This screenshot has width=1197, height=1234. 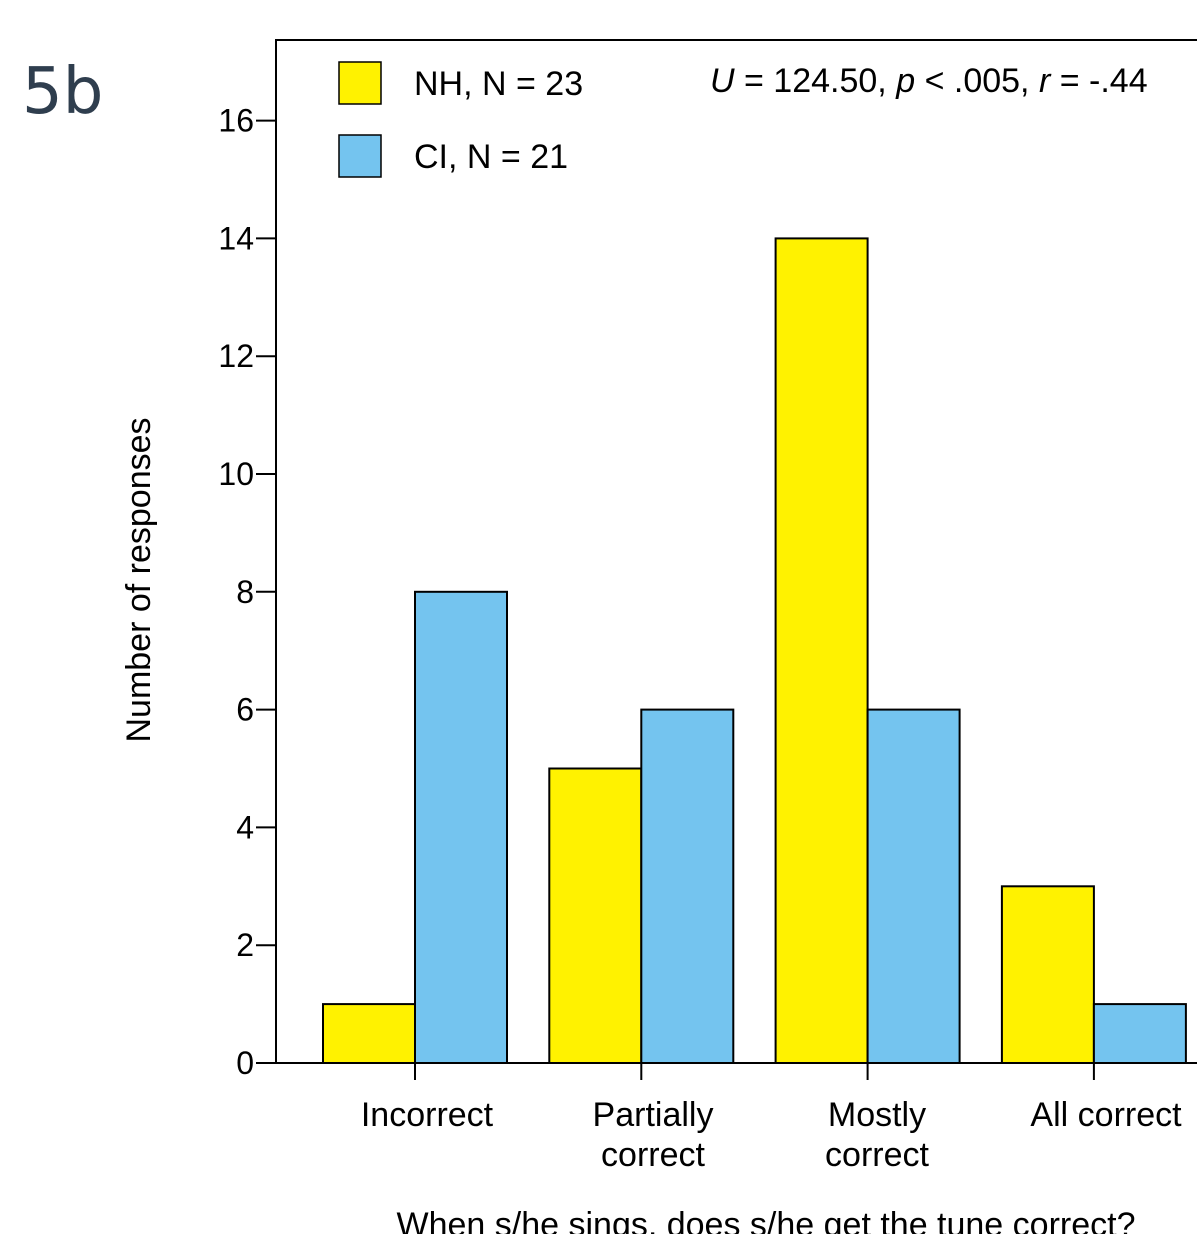 What do you see at coordinates (236, 356) in the screenshot?
I see `y-tick-label: 12` at bounding box center [236, 356].